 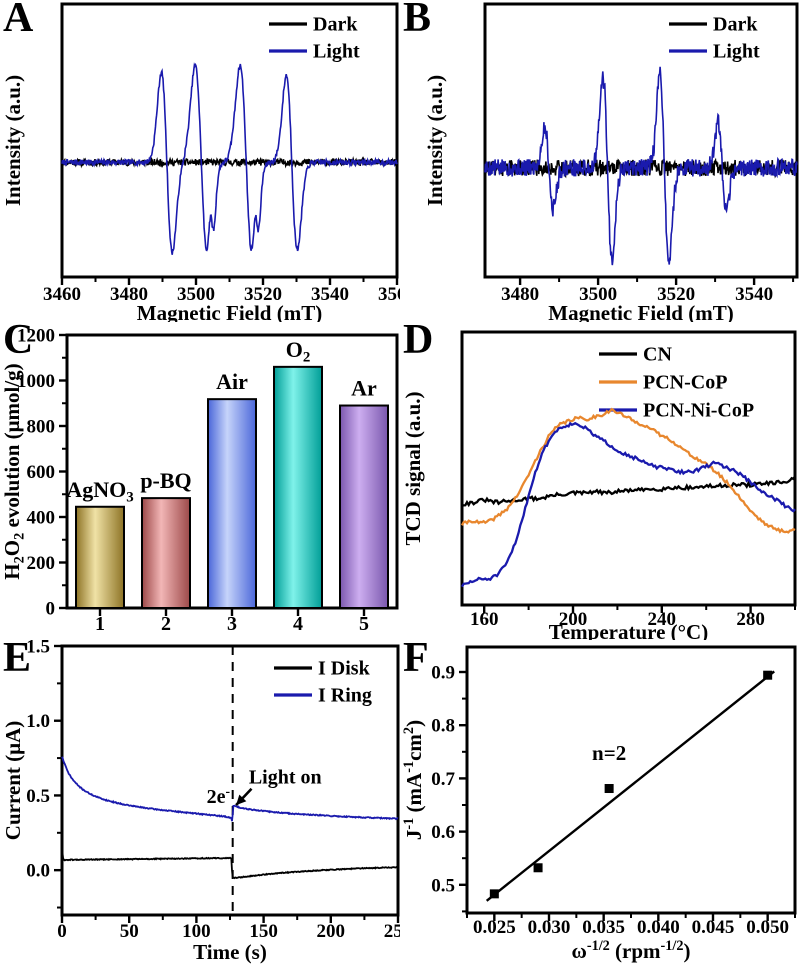 What do you see at coordinates (263, 931) in the screenshot?
I see `svg-text: 150` at bounding box center [263, 931].